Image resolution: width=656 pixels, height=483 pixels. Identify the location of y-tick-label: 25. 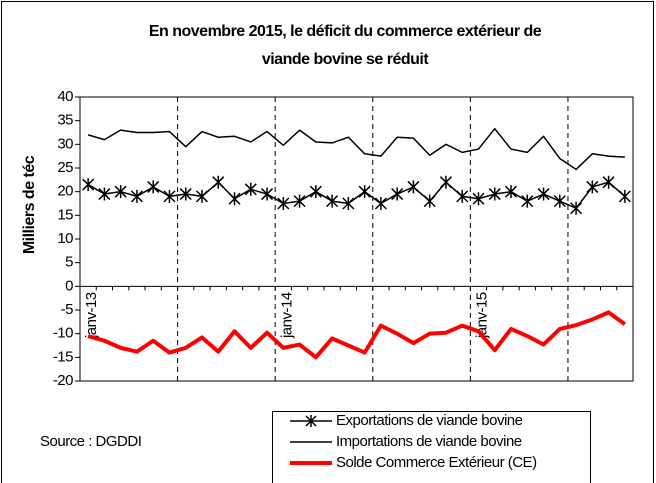
(65, 167).